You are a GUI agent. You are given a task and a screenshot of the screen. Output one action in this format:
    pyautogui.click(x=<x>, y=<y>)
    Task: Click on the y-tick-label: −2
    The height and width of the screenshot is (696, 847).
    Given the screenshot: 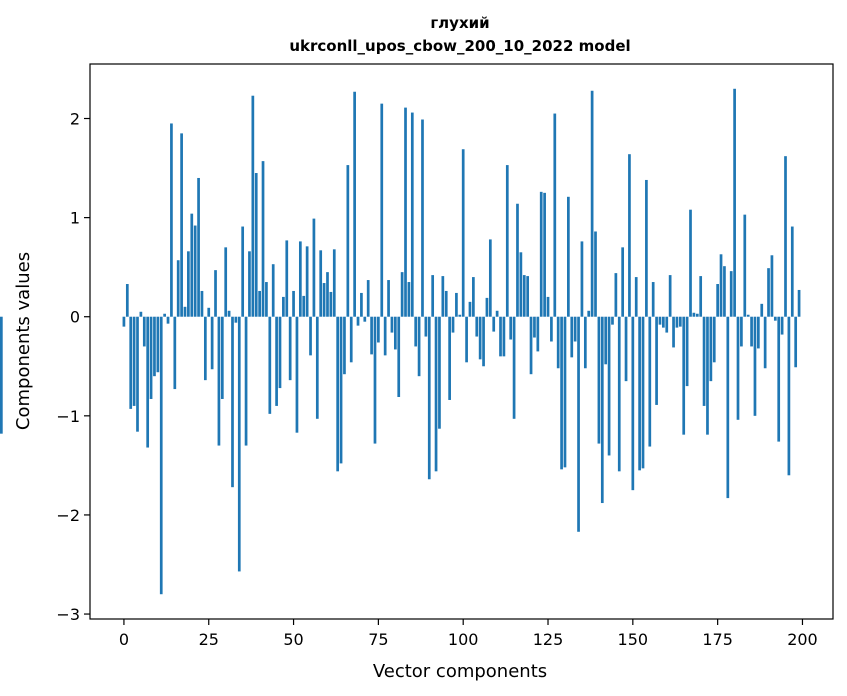 What is the action you would take?
    pyautogui.click(x=68, y=515)
    